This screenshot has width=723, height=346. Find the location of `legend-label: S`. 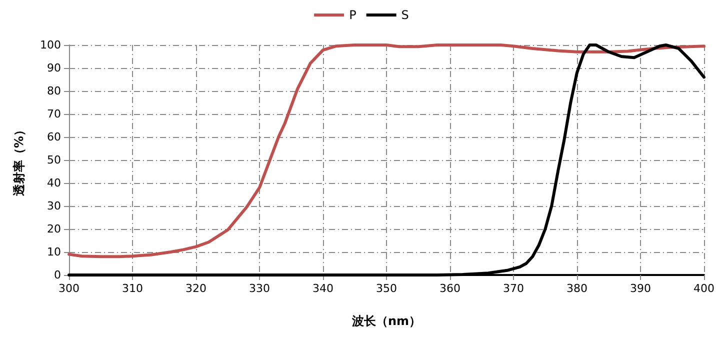

legend-label: S is located at coordinates (405, 15).